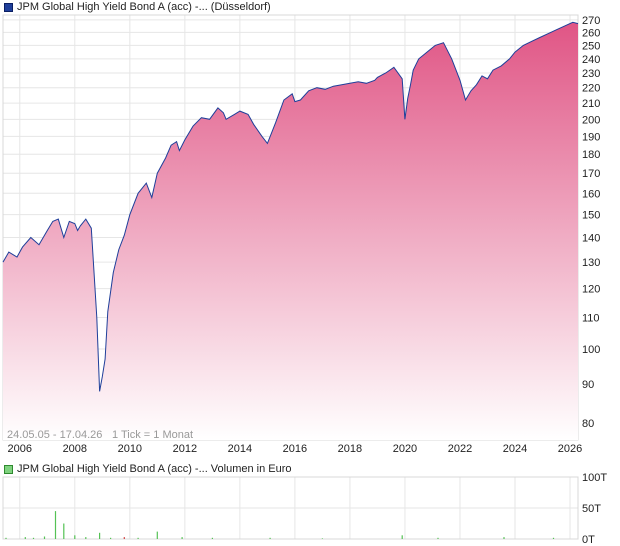  I want to click on price-y-tick-label: 80, so click(588, 424).